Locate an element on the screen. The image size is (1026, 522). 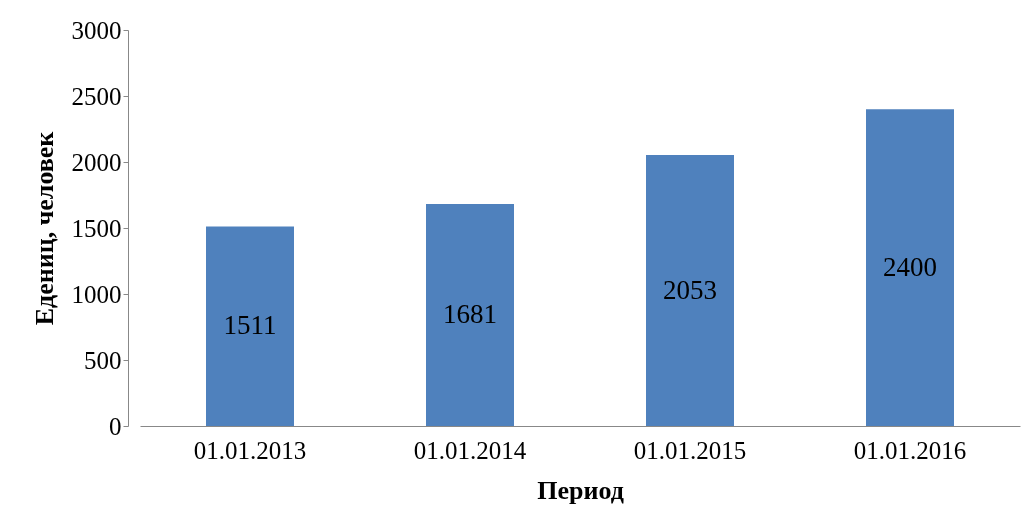
x-axis-title: Период is located at coordinates (580, 490).